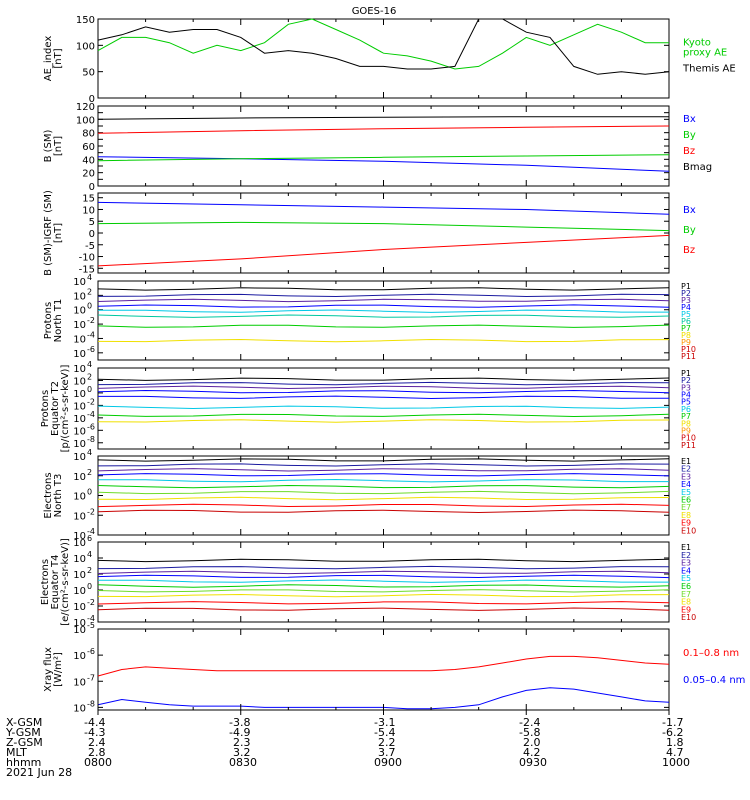 The height and width of the screenshot is (800, 750). I want to click on y-tick-label: 100, so click(85, 46).